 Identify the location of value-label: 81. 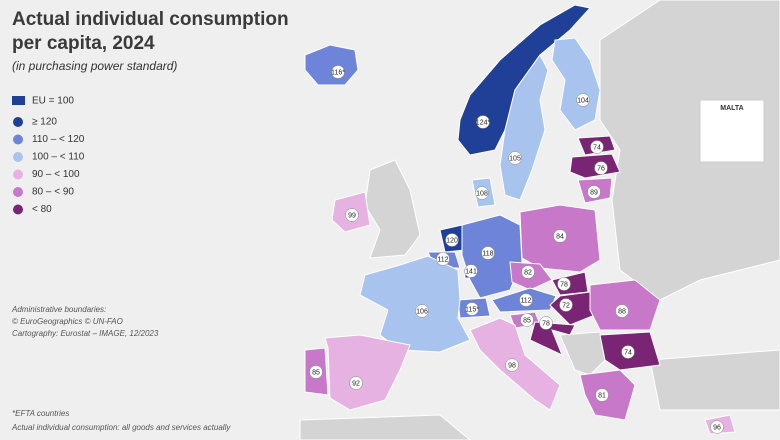
(602, 395).